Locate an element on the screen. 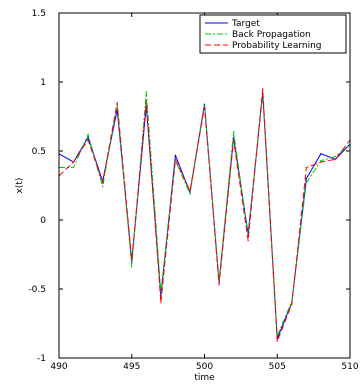 This screenshot has width=363, height=385. y-tick-label: 0.5 is located at coordinates (39, 152).